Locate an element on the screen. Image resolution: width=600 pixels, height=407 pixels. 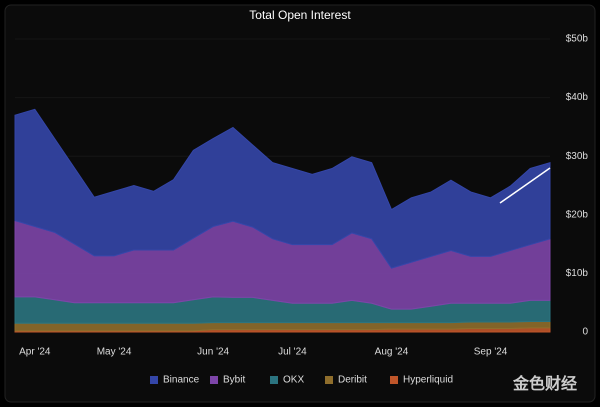
x-tick-label: Apr '24 is located at coordinates (35, 352).